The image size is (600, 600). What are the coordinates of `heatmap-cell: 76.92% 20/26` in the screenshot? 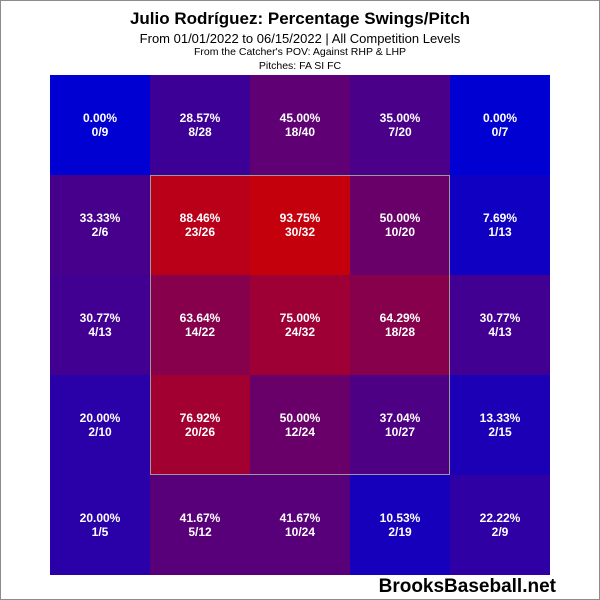 It's located at (200, 425).